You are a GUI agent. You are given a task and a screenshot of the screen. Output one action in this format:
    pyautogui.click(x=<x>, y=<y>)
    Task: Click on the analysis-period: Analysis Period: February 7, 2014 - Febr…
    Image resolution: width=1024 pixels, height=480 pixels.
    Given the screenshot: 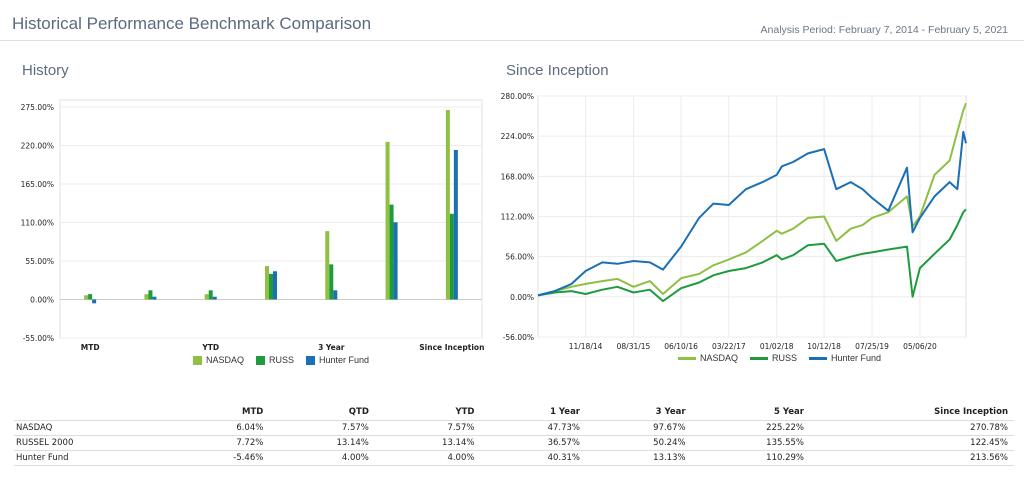 What is the action you would take?
    pyautogui.click(x=884, y=30)
    